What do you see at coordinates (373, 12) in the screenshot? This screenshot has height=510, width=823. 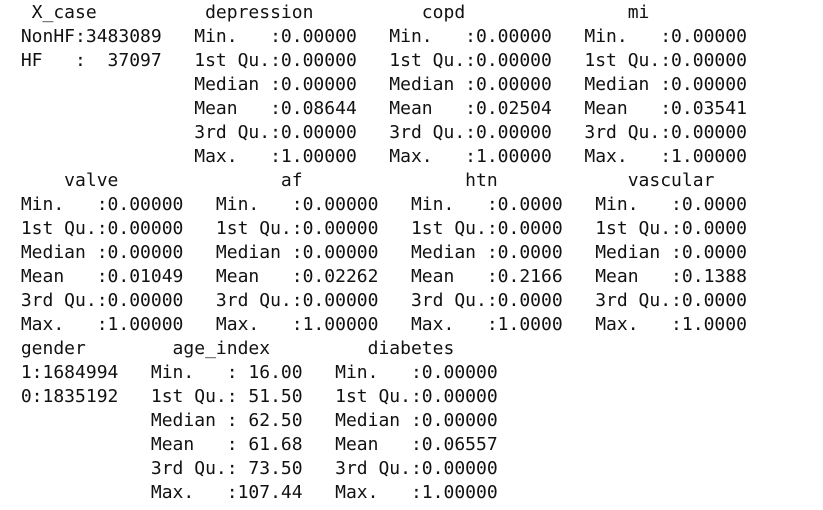 I see `console-line: X_case depression copd mi` at bounding box center [373, 12].